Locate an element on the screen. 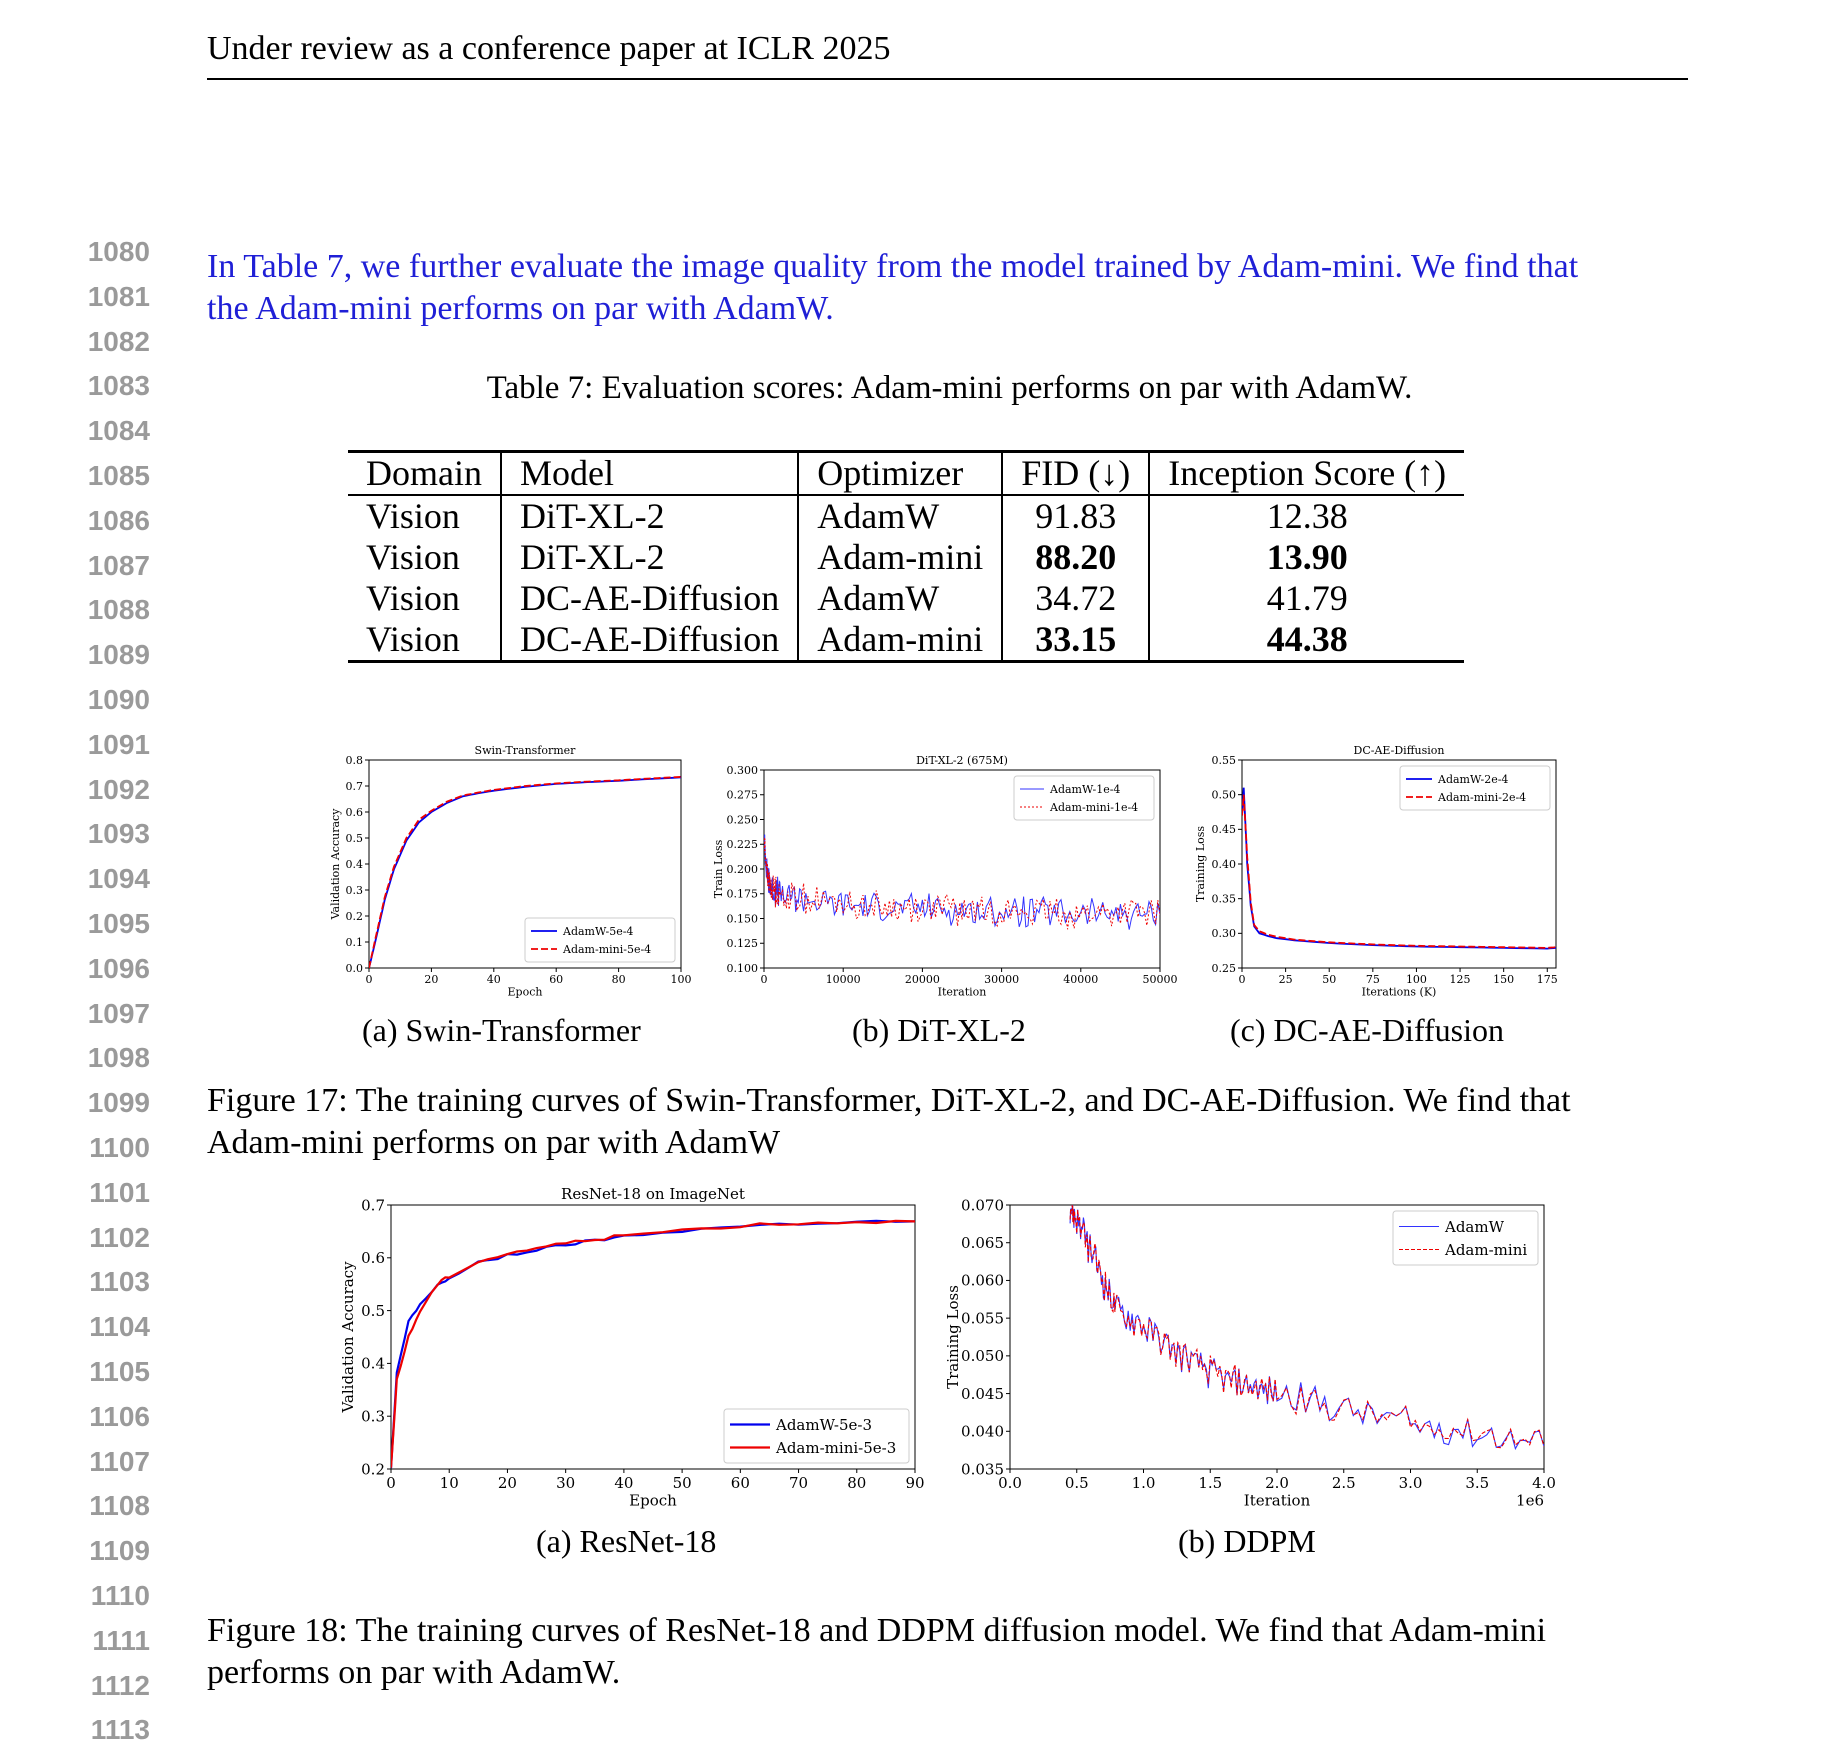 Image resolution: width=1836 pixels, height=1753 pixels. cell-is: 12.38 is located at coordinates (1307, 516).